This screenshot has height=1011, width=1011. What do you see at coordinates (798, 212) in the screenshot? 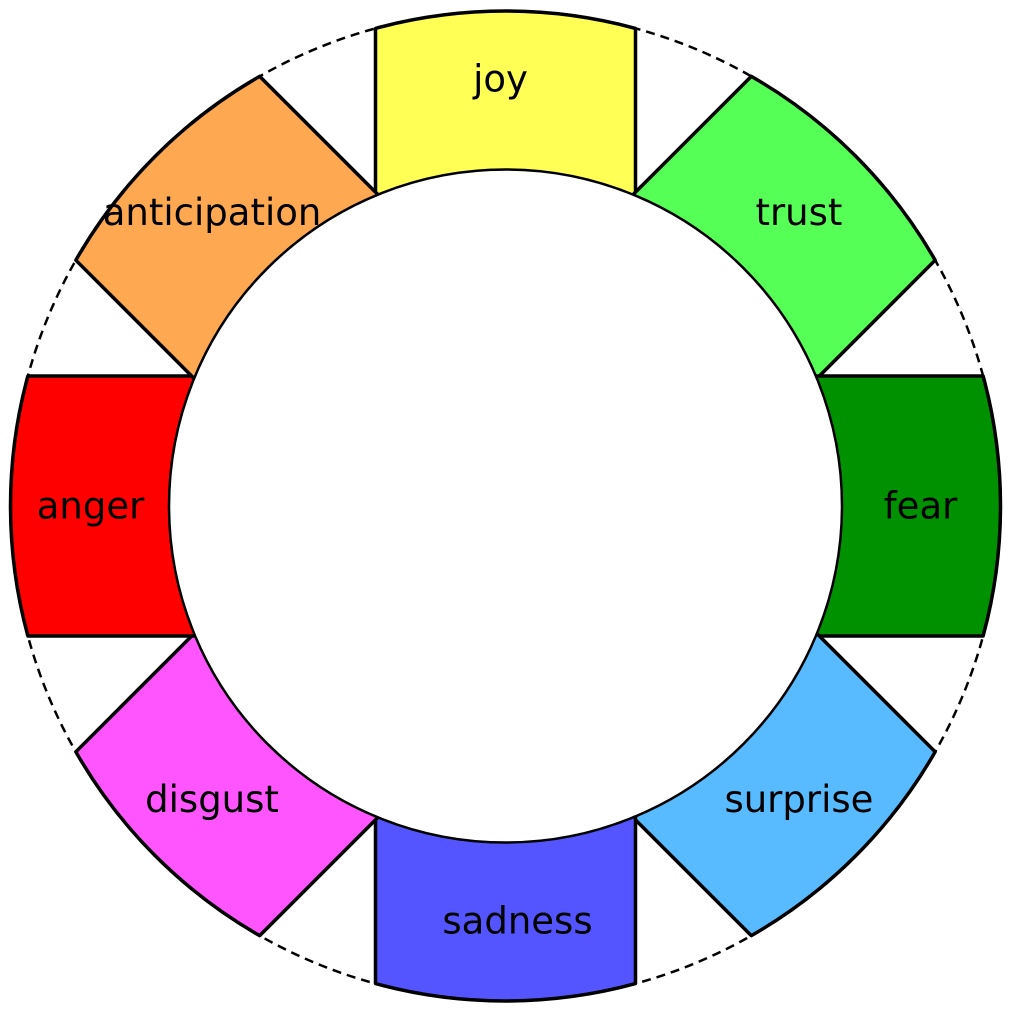
I see `segment-trust-label: trust` at bounding box center [798, 212].